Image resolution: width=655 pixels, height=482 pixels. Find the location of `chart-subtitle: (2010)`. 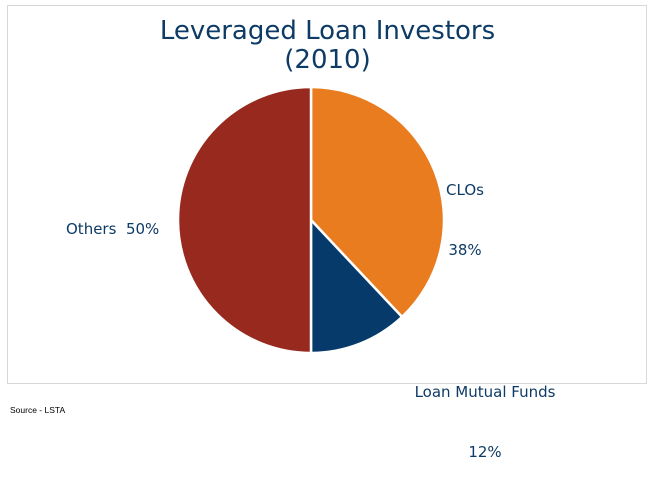

chart-subtitle: (2010) is located at coordinates (327, 60).